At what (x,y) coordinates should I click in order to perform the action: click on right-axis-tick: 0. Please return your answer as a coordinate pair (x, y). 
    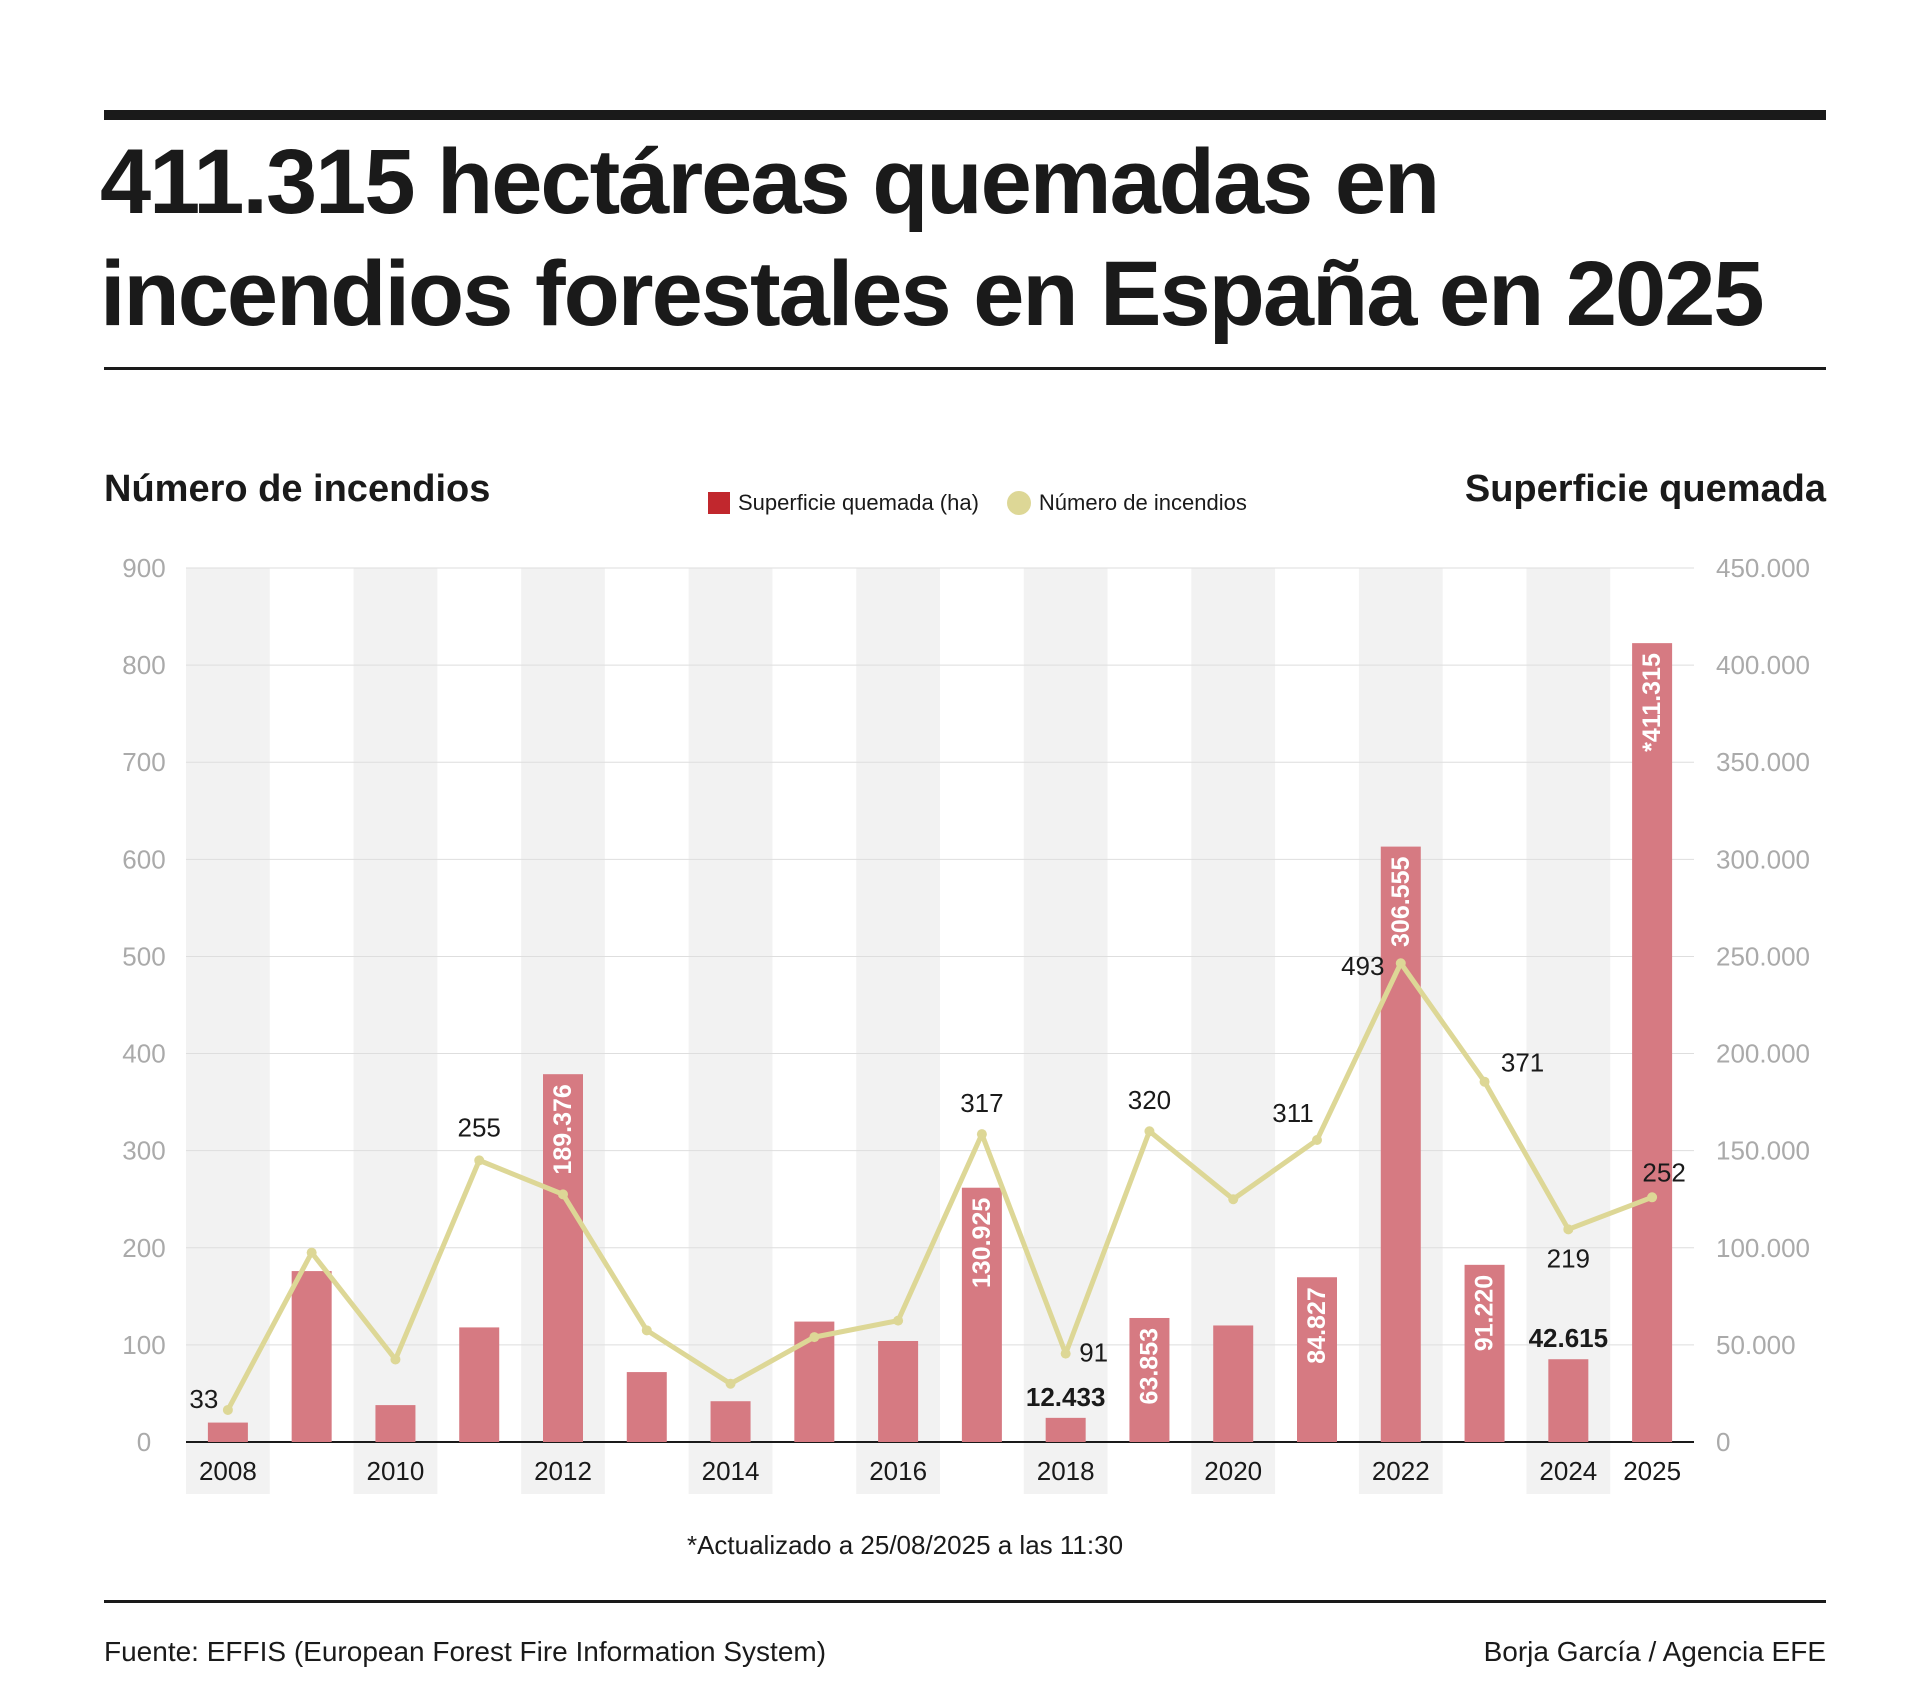
    Looking at the image, I should click on (1723, 1442).